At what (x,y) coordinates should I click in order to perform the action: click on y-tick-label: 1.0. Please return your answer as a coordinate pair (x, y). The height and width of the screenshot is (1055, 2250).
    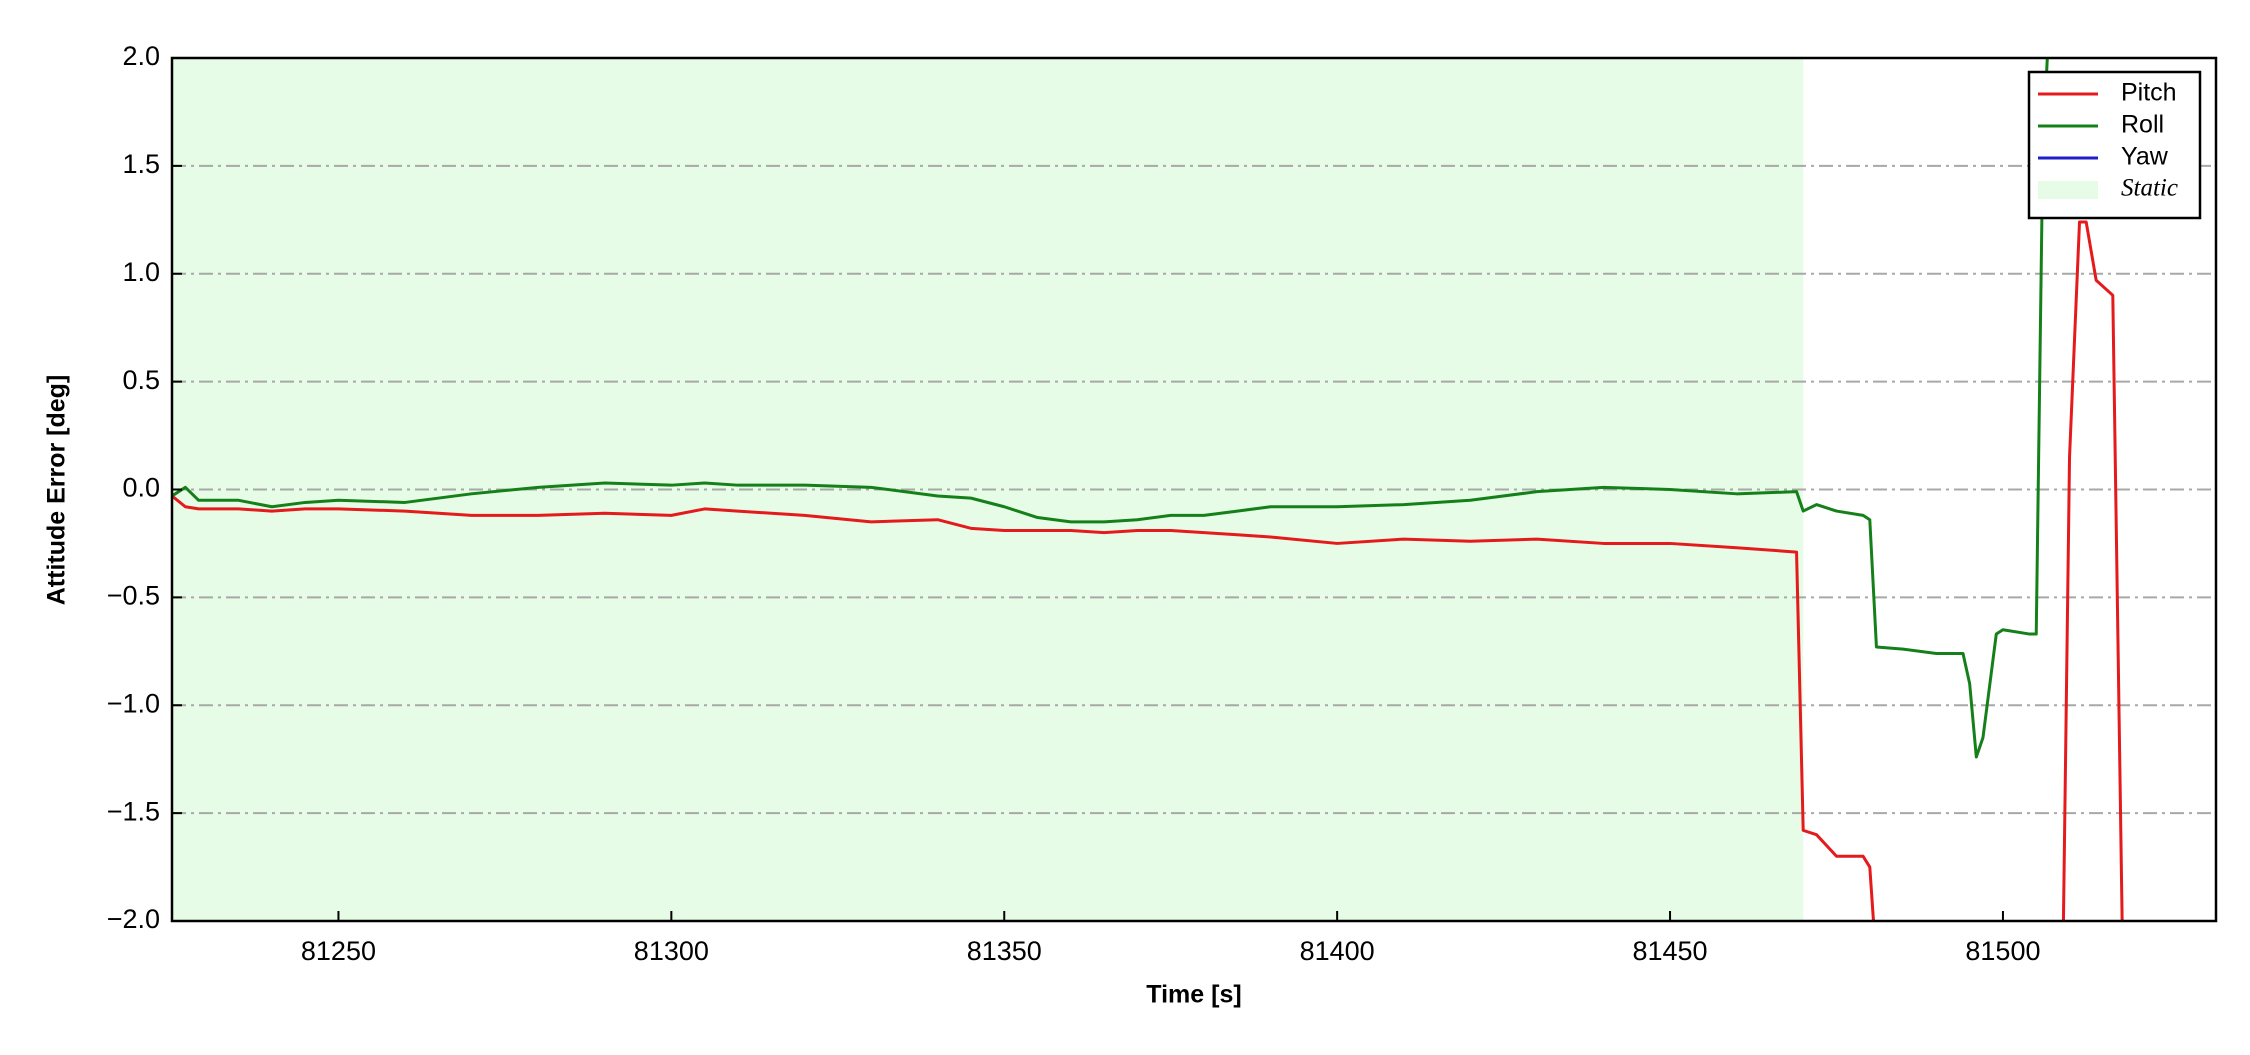
    Looking at the image, I should click on (141, 272).